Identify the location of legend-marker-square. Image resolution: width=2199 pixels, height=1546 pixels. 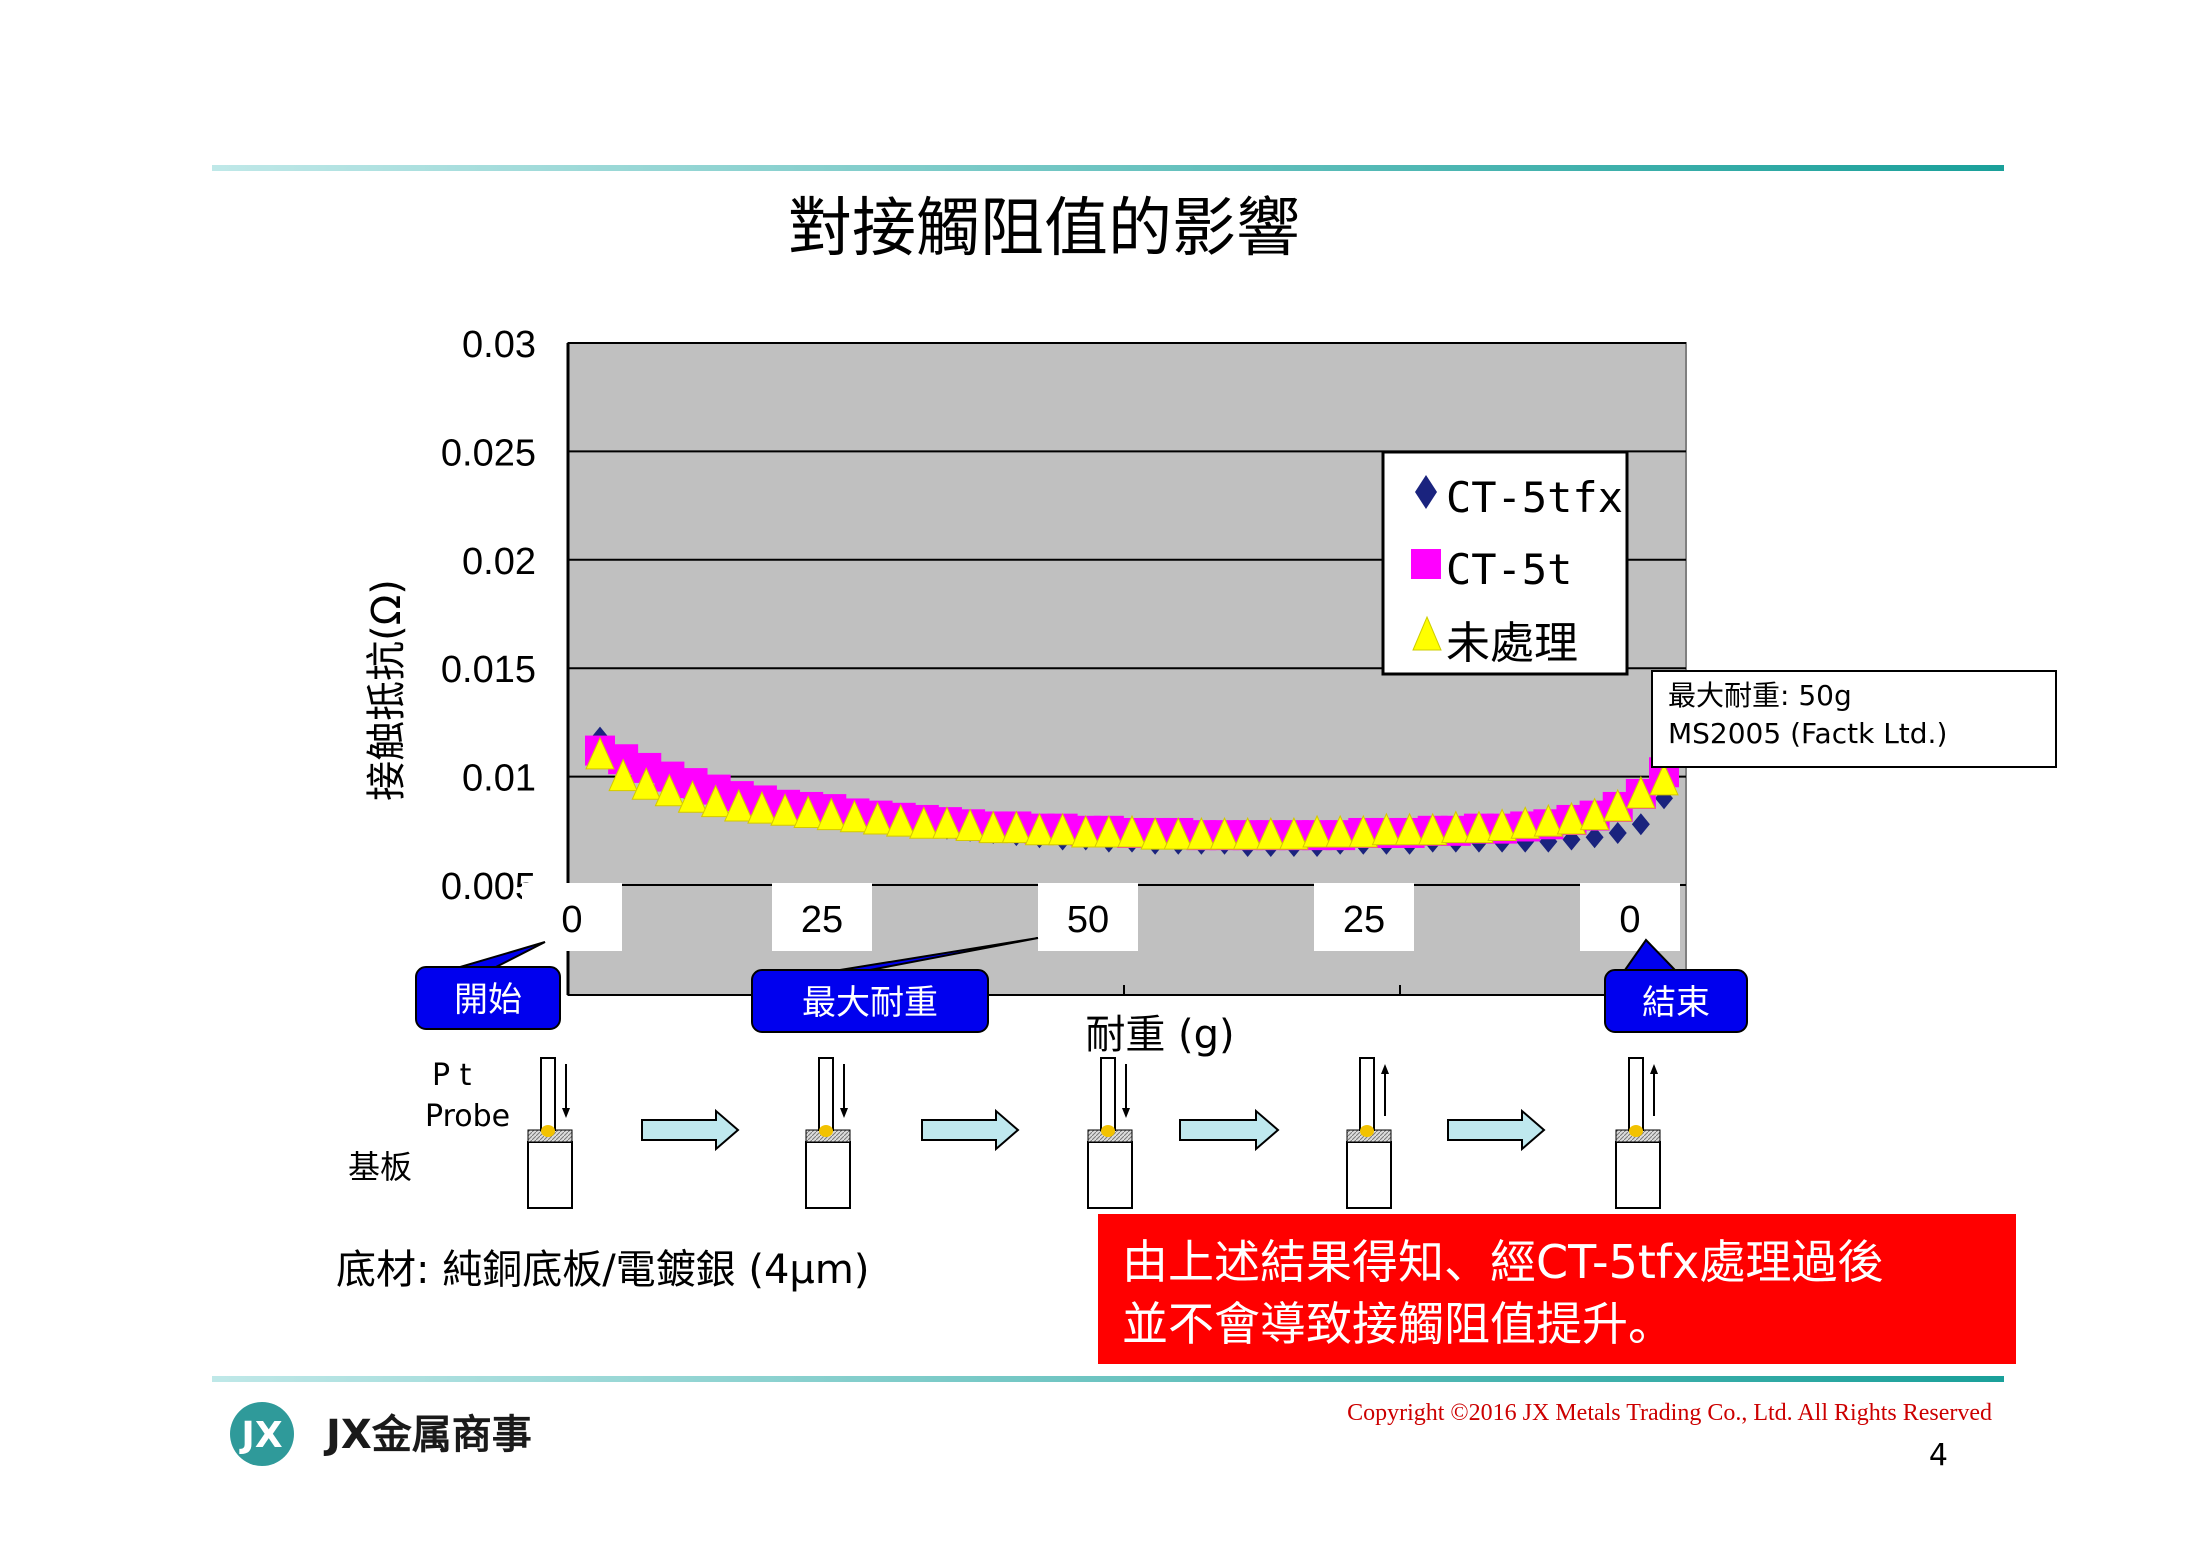
(1426, 564).